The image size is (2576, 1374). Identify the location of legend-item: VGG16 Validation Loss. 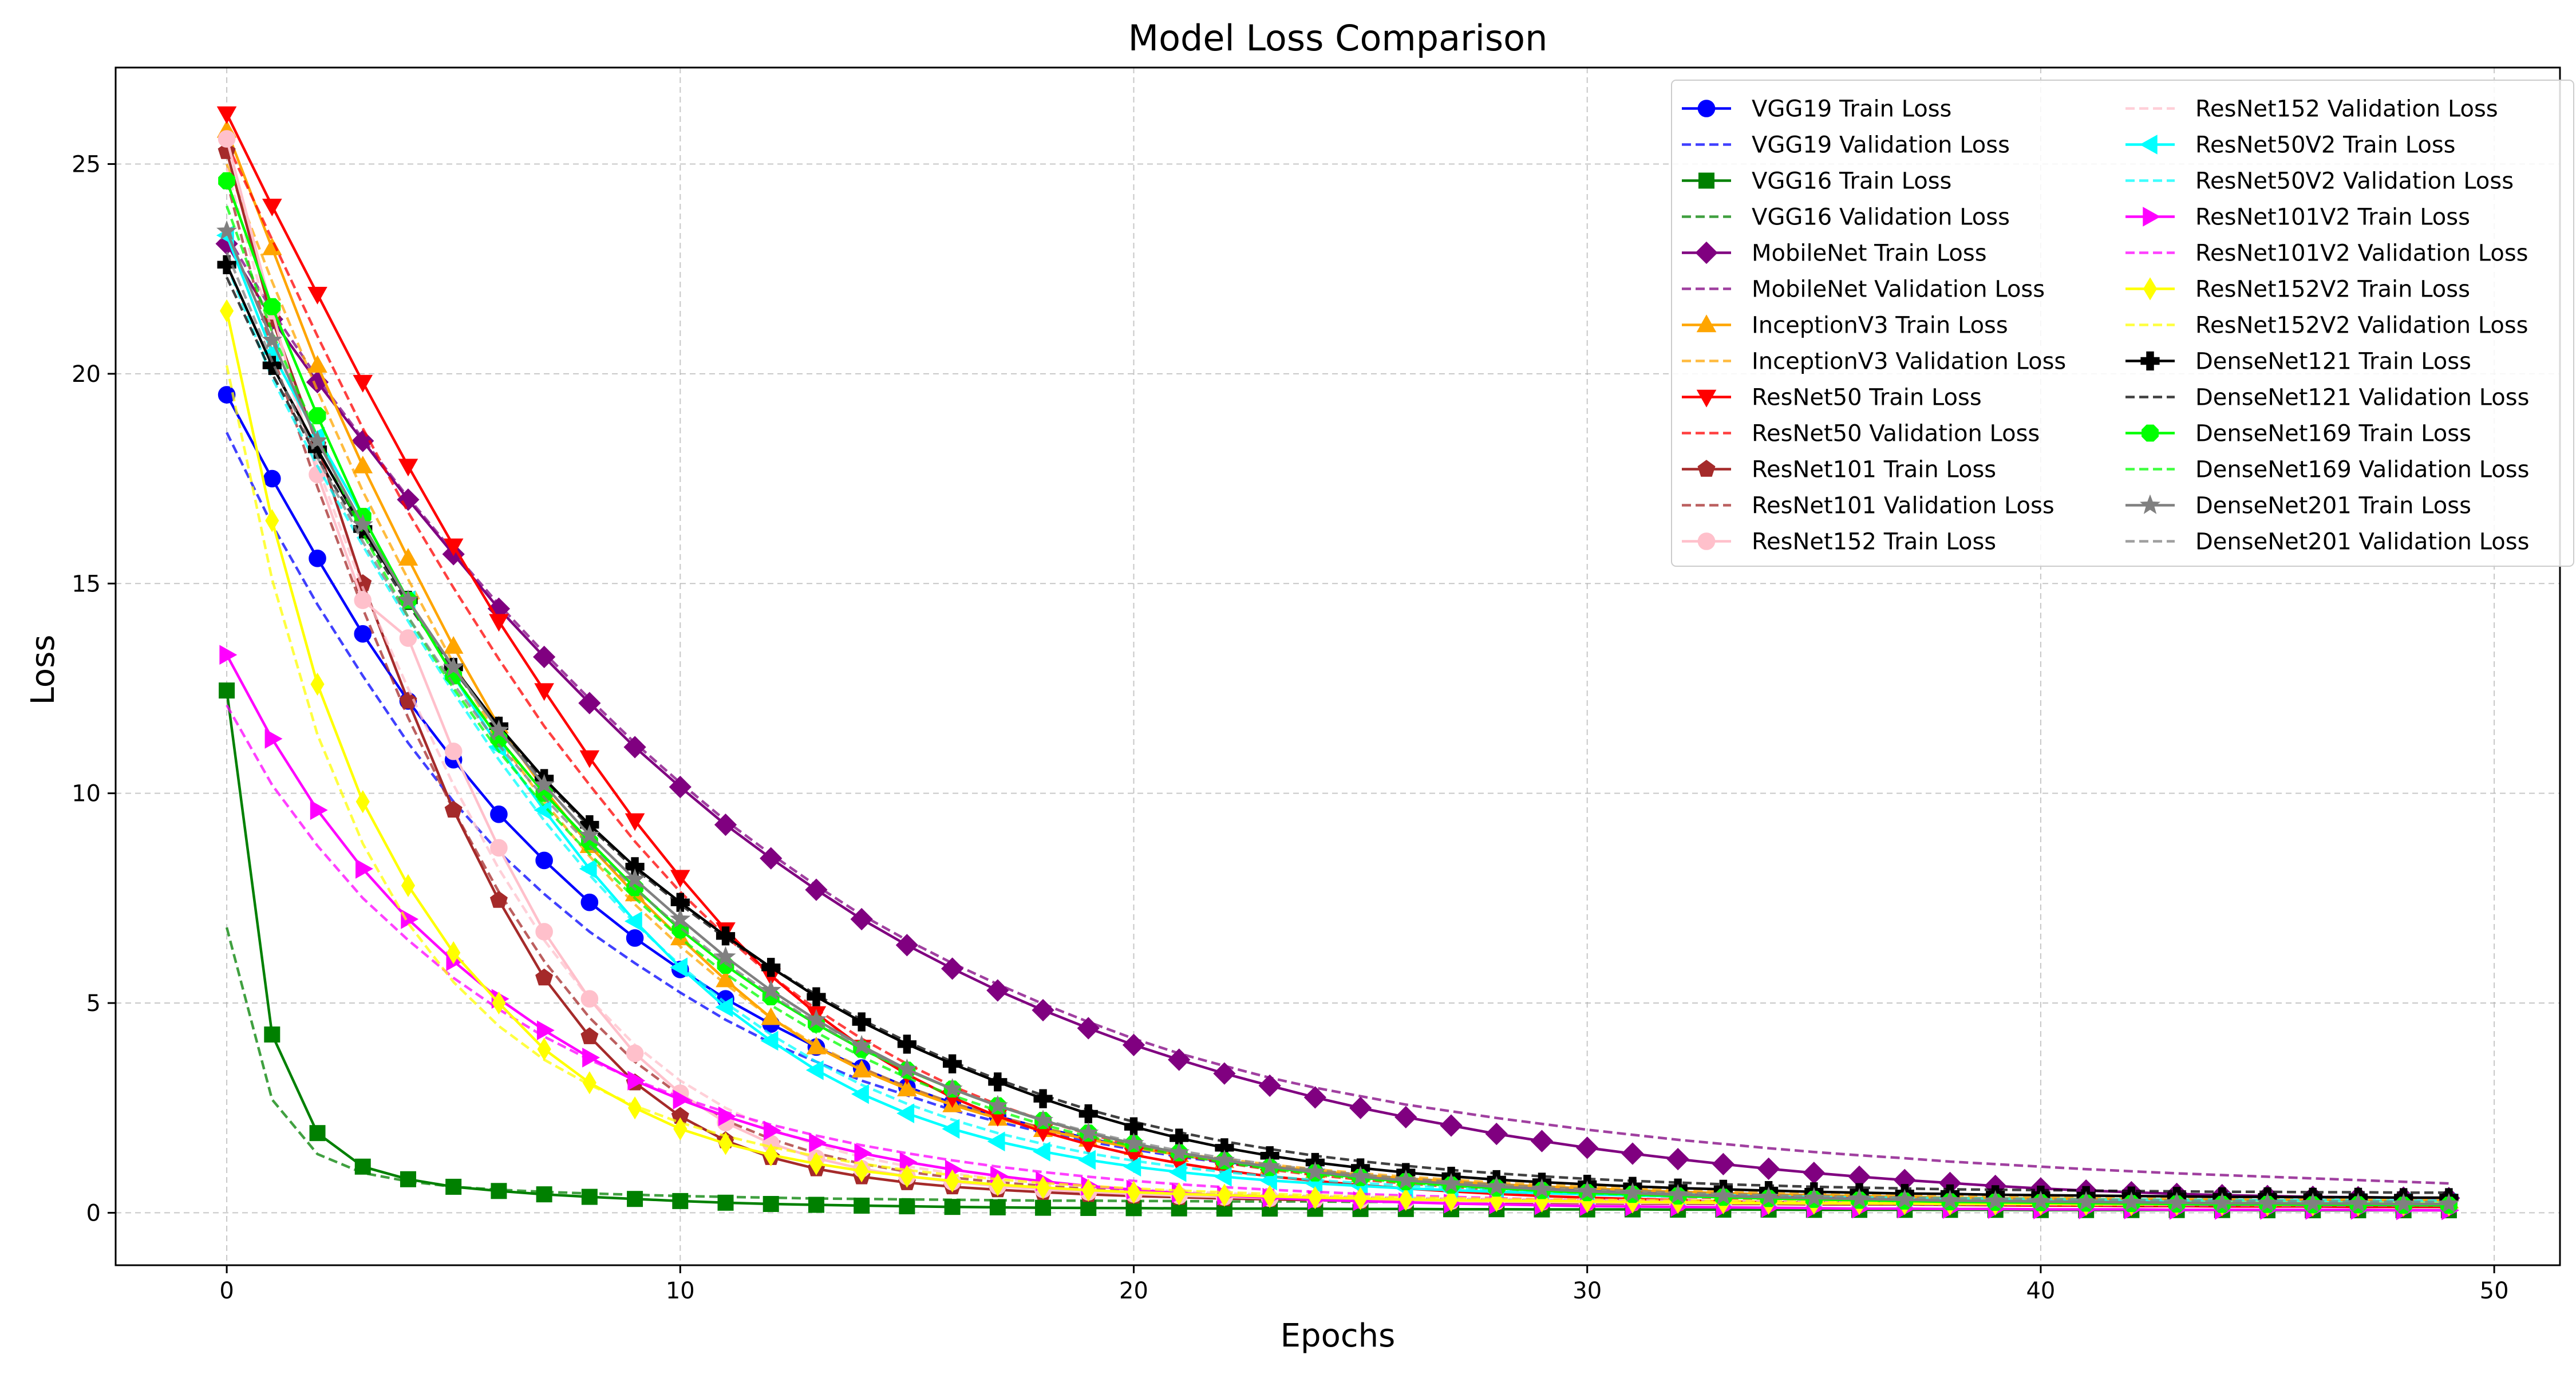
(1846, 218).